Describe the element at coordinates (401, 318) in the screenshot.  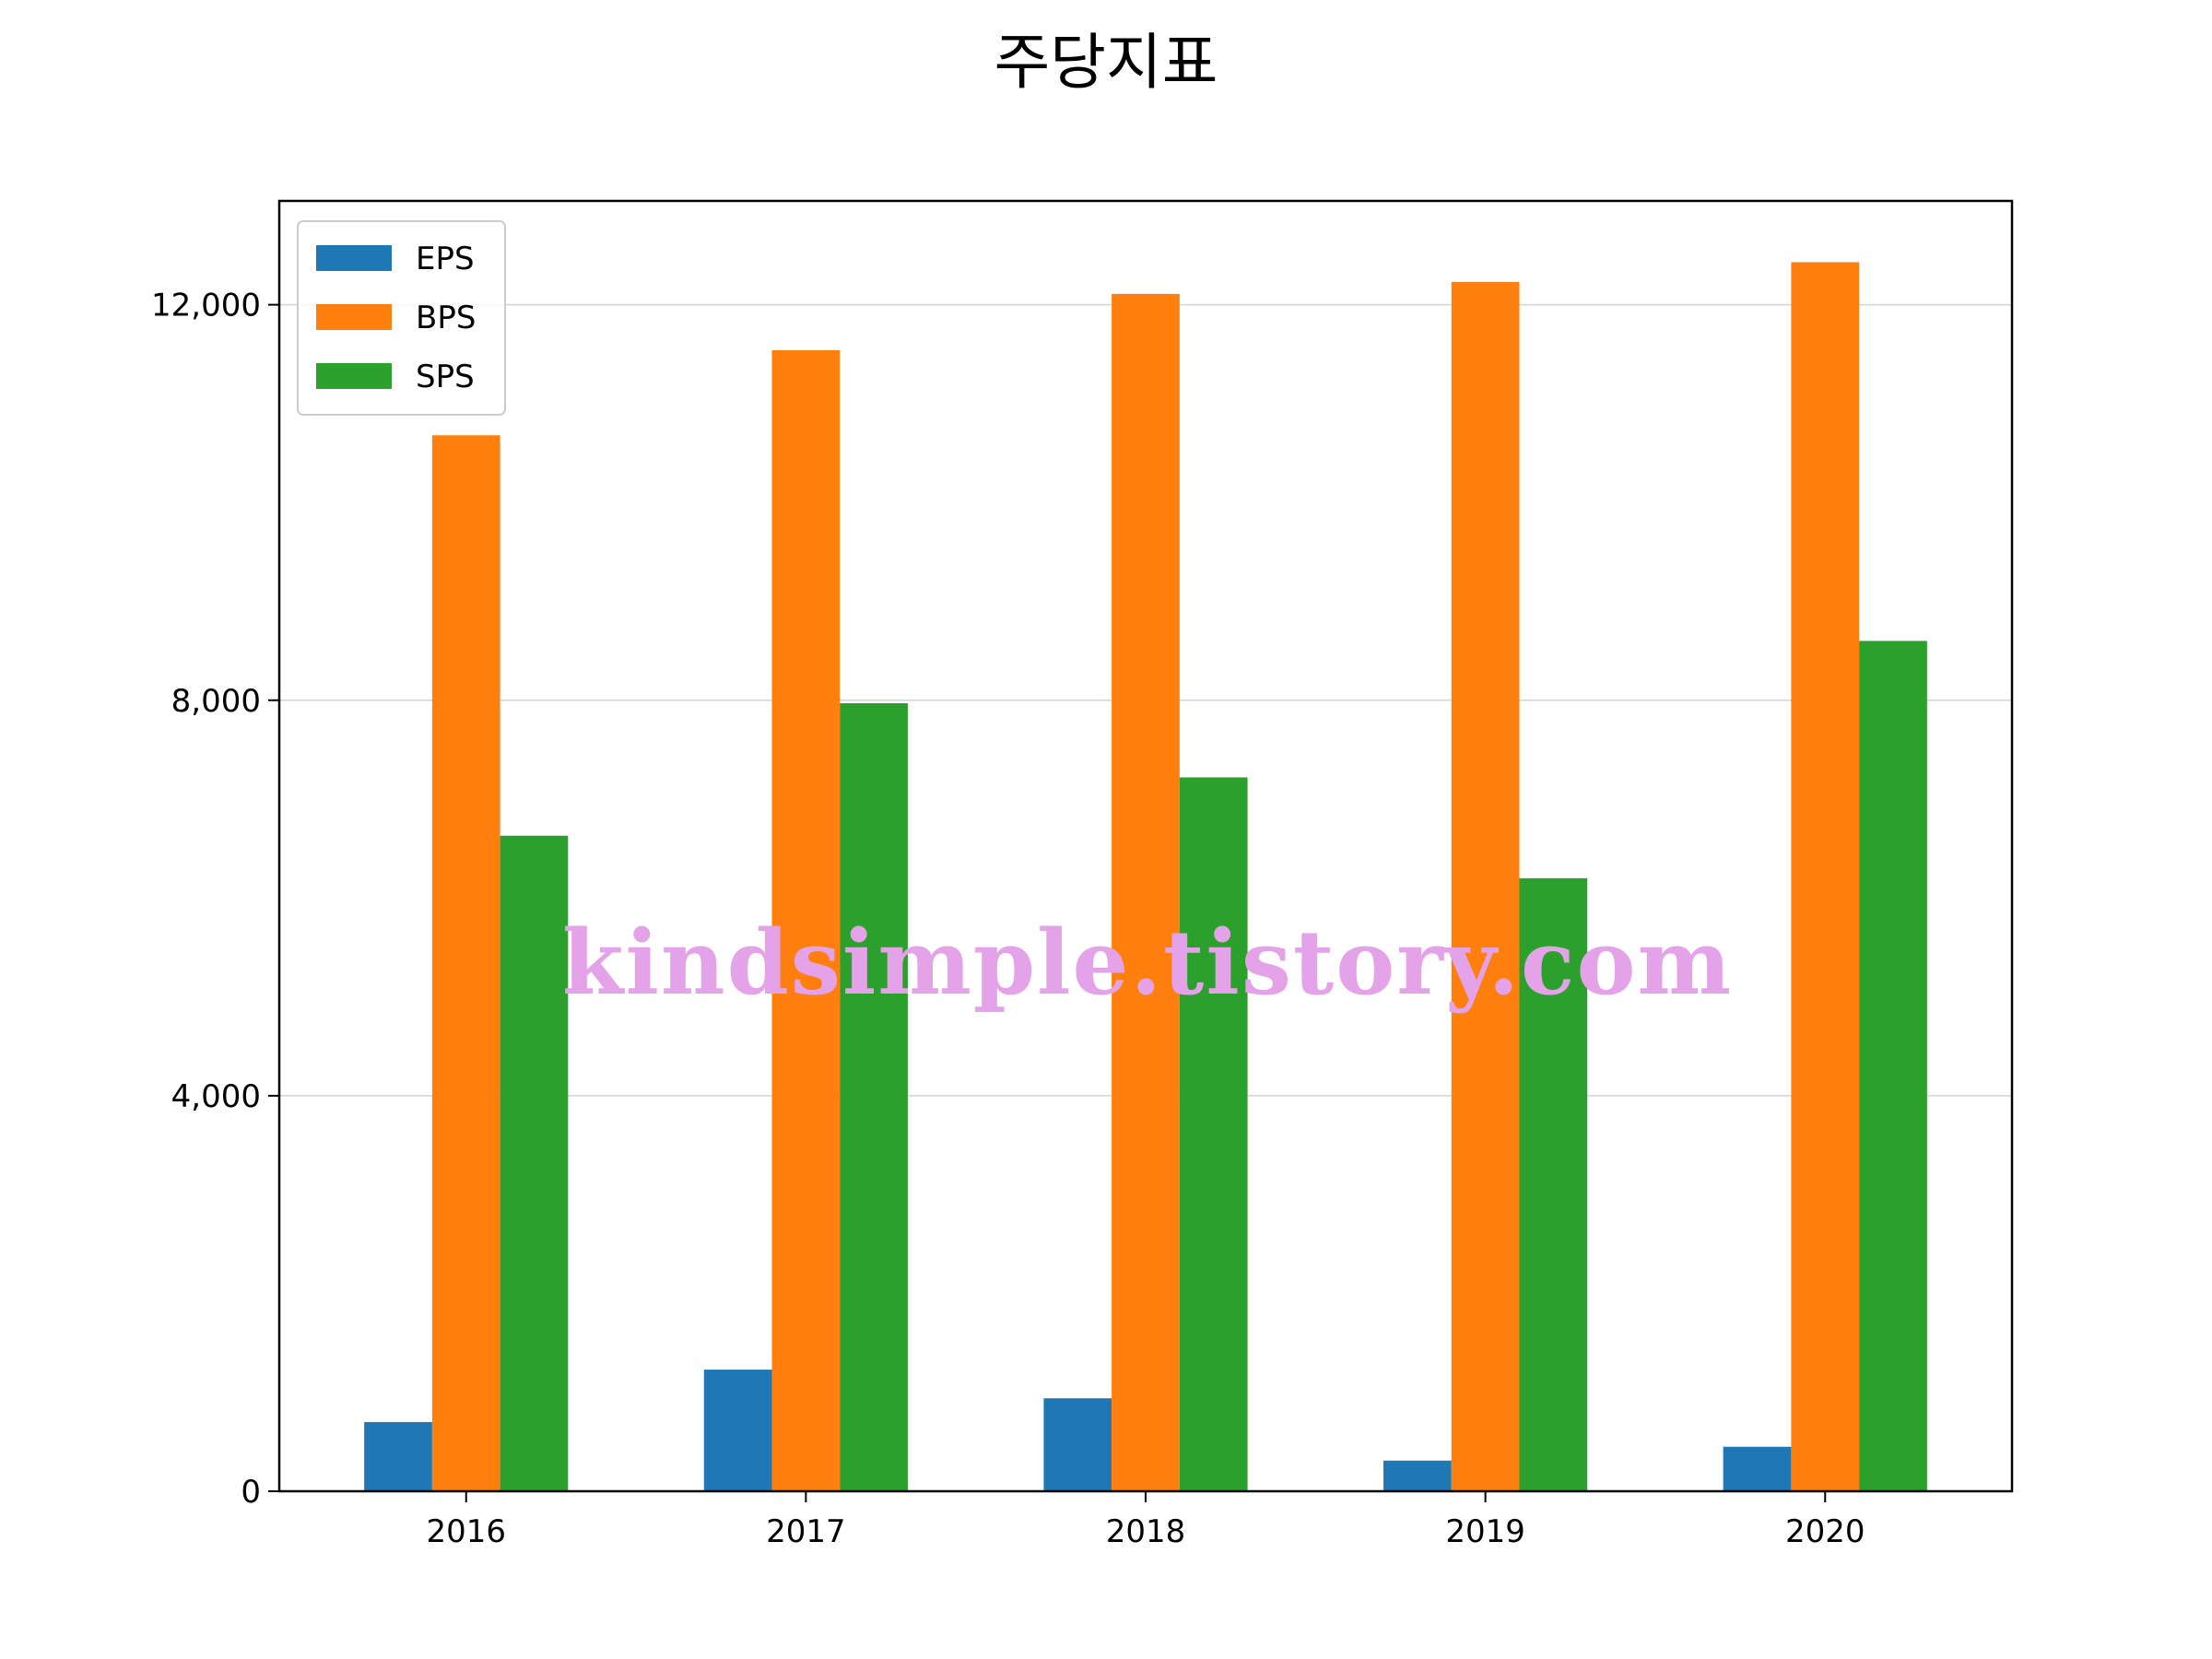
I see `legend: EPS BPS SPS` at that location.